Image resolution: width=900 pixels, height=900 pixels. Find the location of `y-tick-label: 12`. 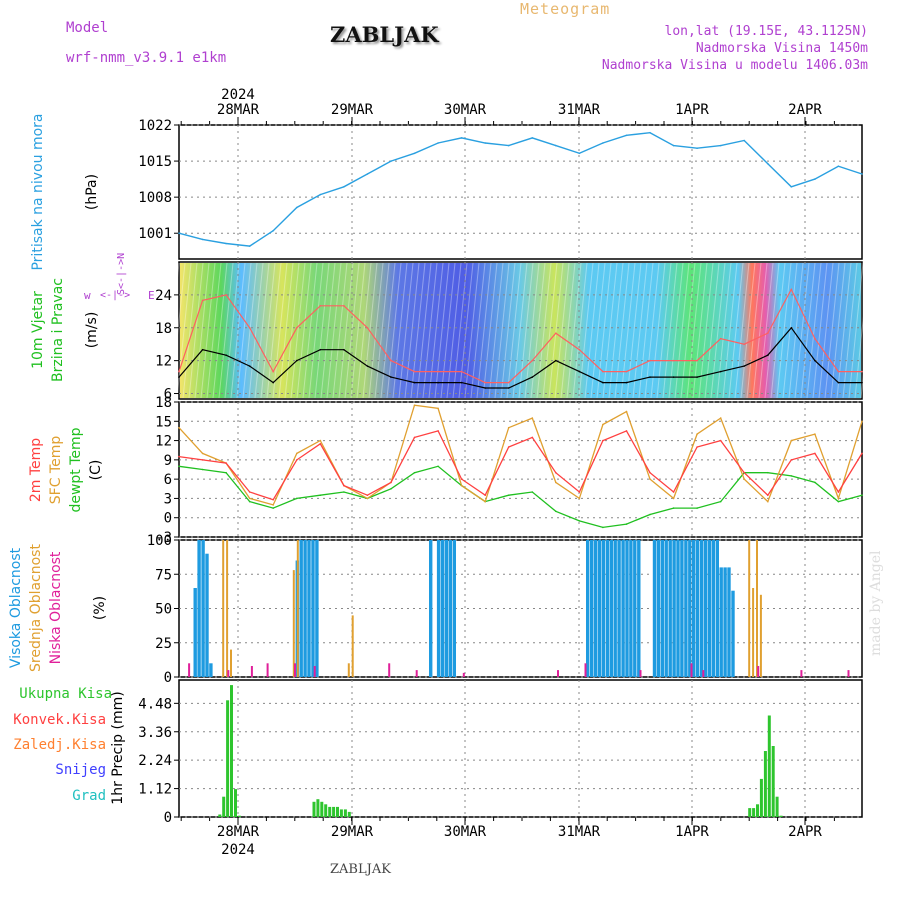

y-tick-label: 12 is located at coordinates (163, 442).